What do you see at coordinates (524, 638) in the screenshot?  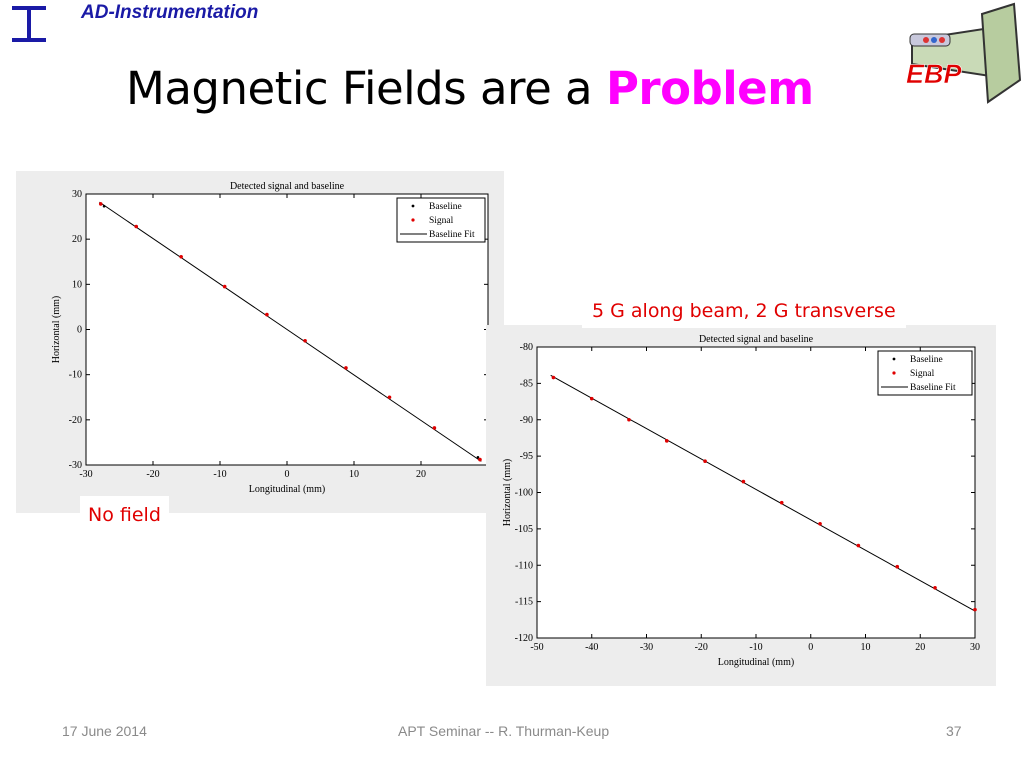 I see `y-tick-label: -120` at bounding box center [524, 638].